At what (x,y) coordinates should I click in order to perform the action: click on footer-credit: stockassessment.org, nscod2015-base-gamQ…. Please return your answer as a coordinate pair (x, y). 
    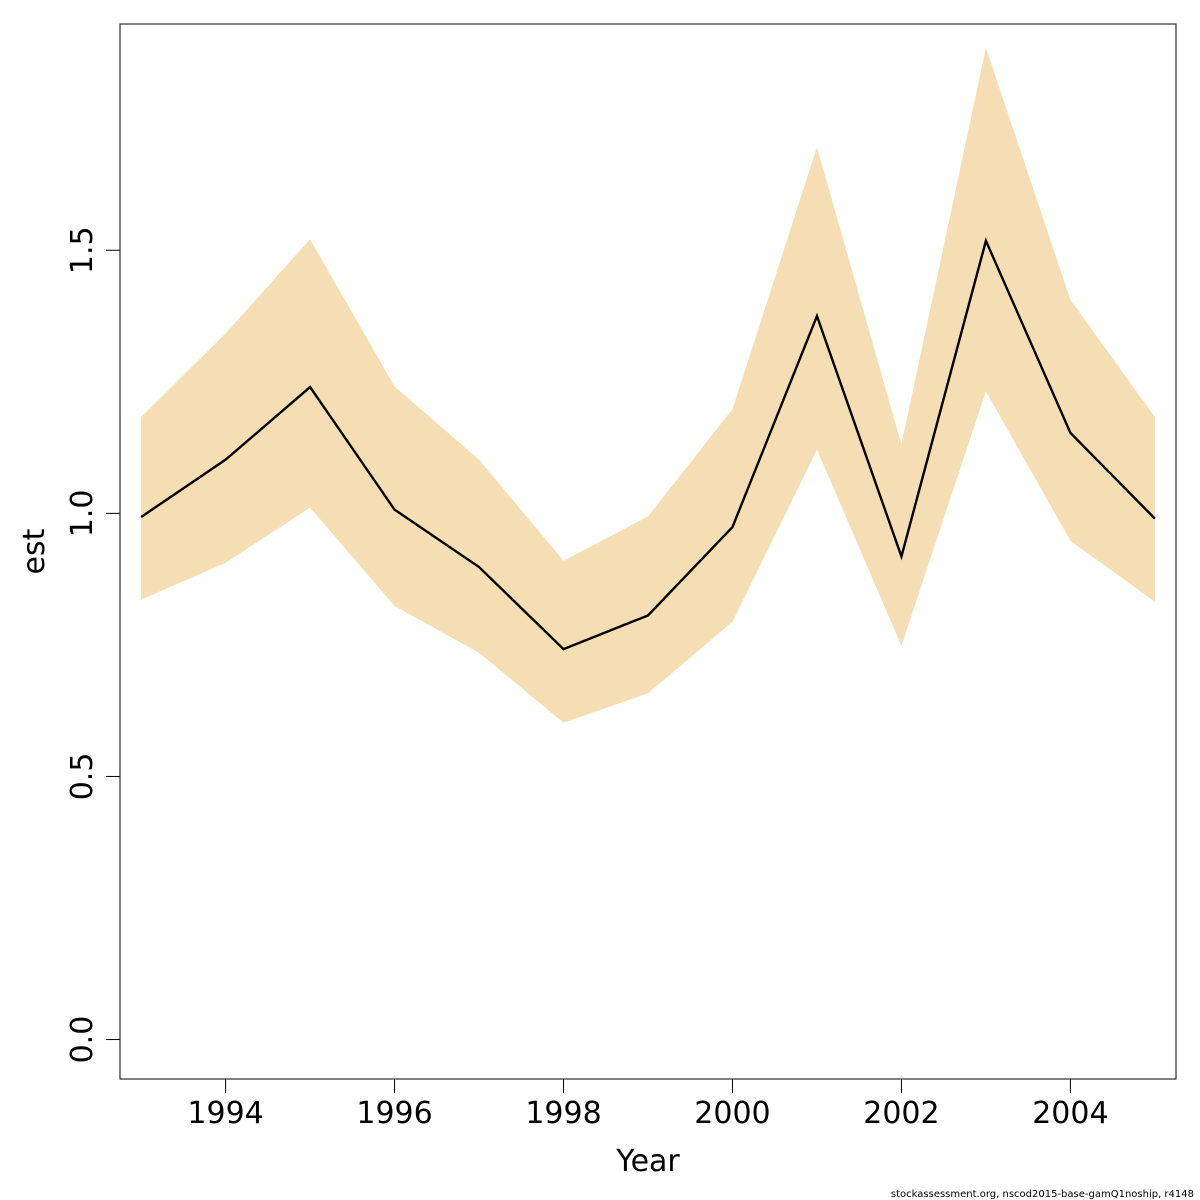
    Looking at the image, I should click on (1042, 1194).